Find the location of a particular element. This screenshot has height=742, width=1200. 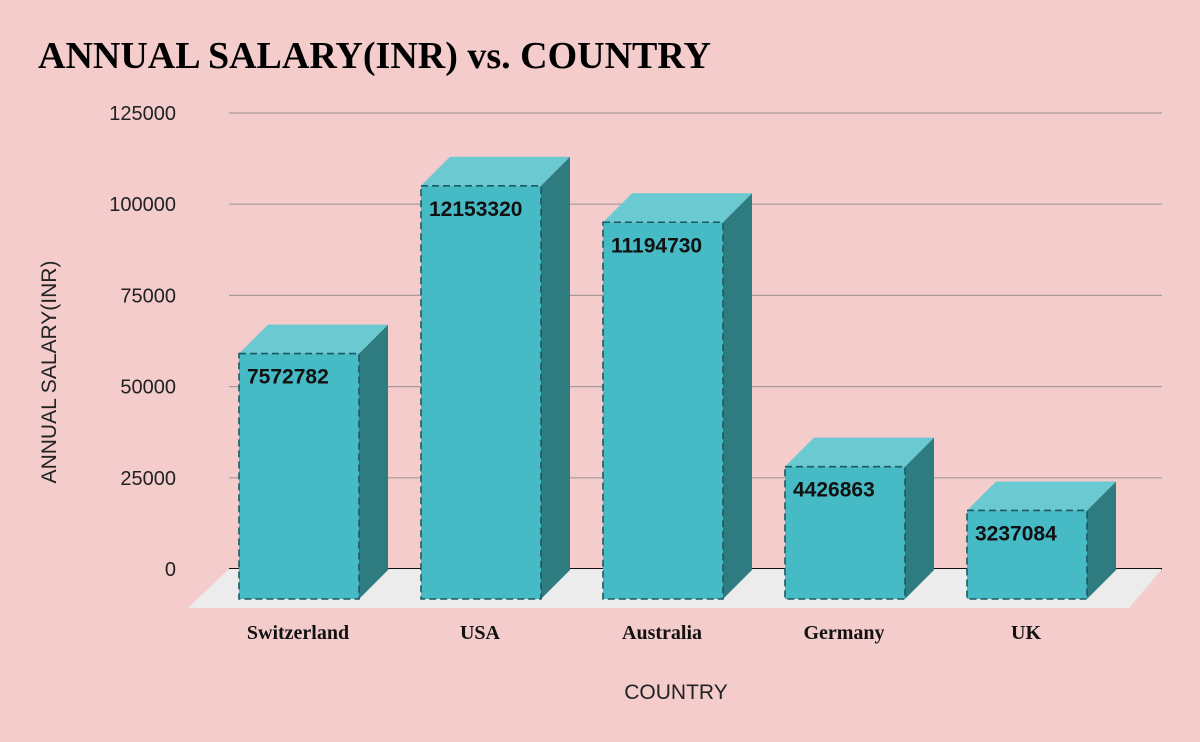

y-axis-ticks: 0 25000 50000 75000 100000 125000 is located at coordinates (142, 342).